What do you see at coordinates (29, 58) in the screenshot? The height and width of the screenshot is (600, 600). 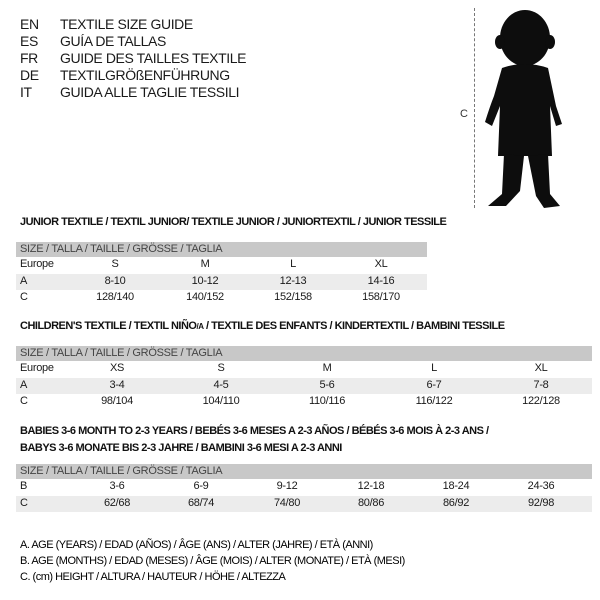 I see `lang-code-fr: FR` at bounding box center [29, 58].